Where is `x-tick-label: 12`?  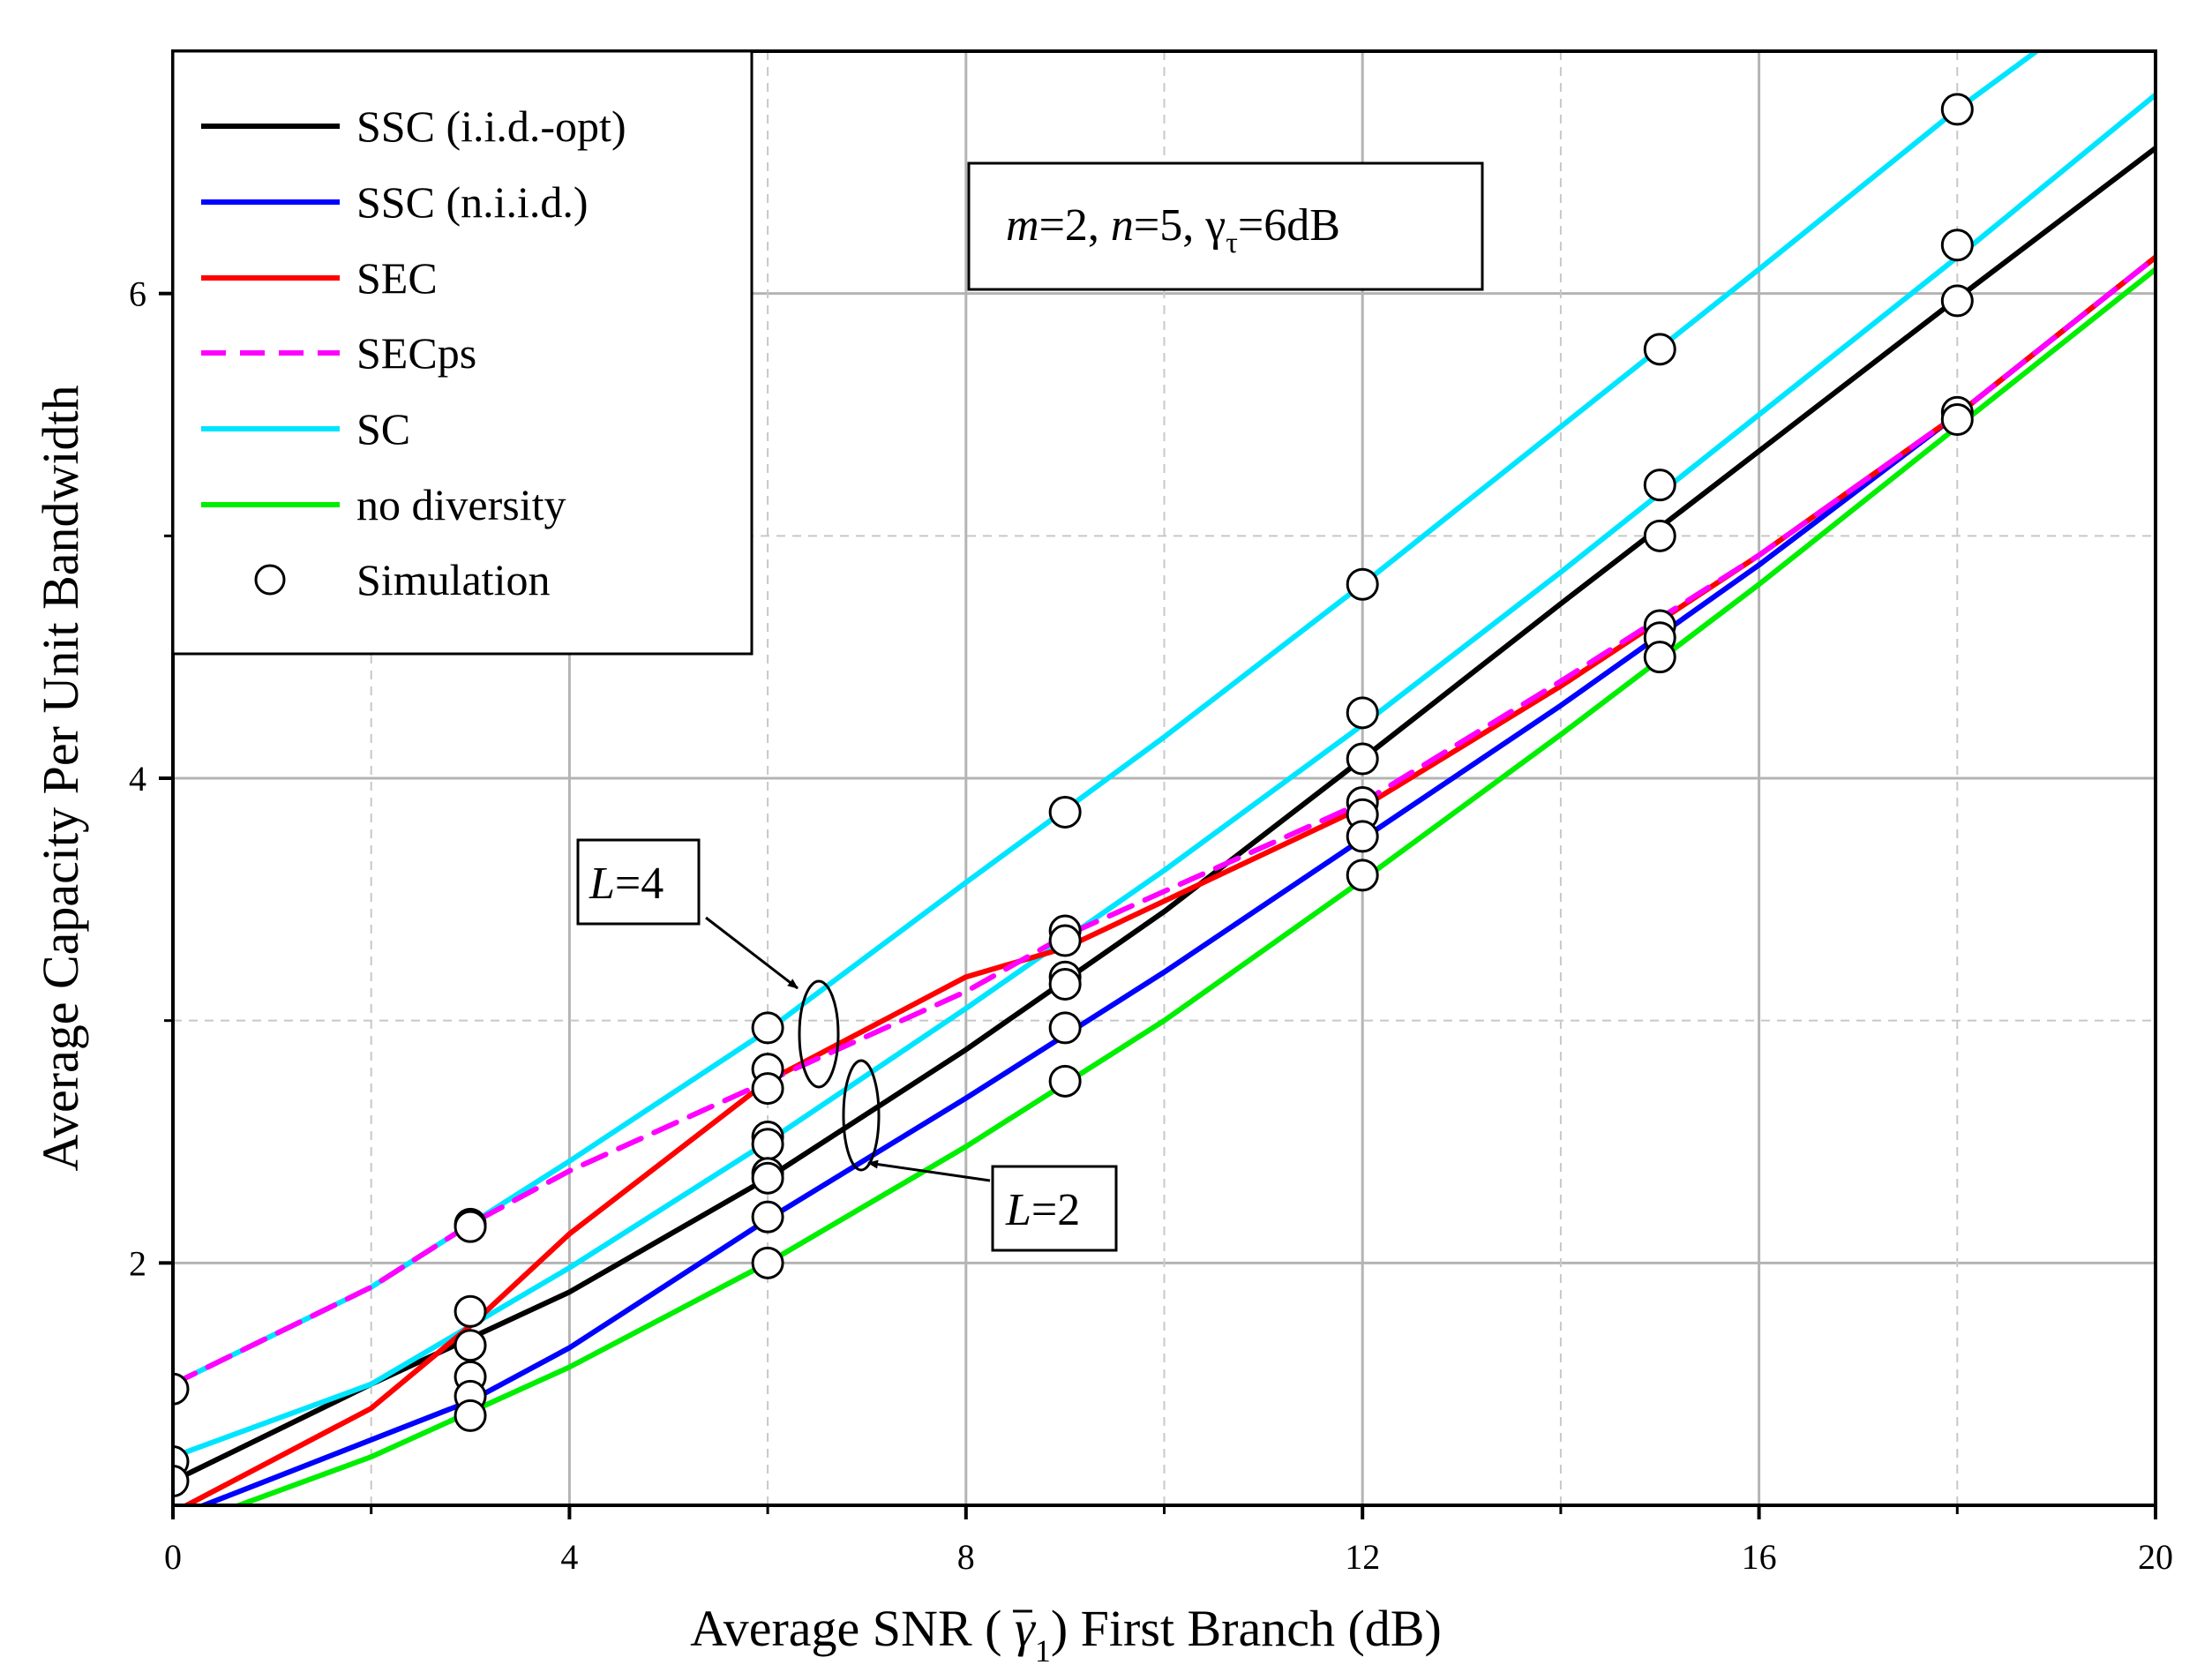
x-tick-label: 12 is located at coordinates (1362, 1557).